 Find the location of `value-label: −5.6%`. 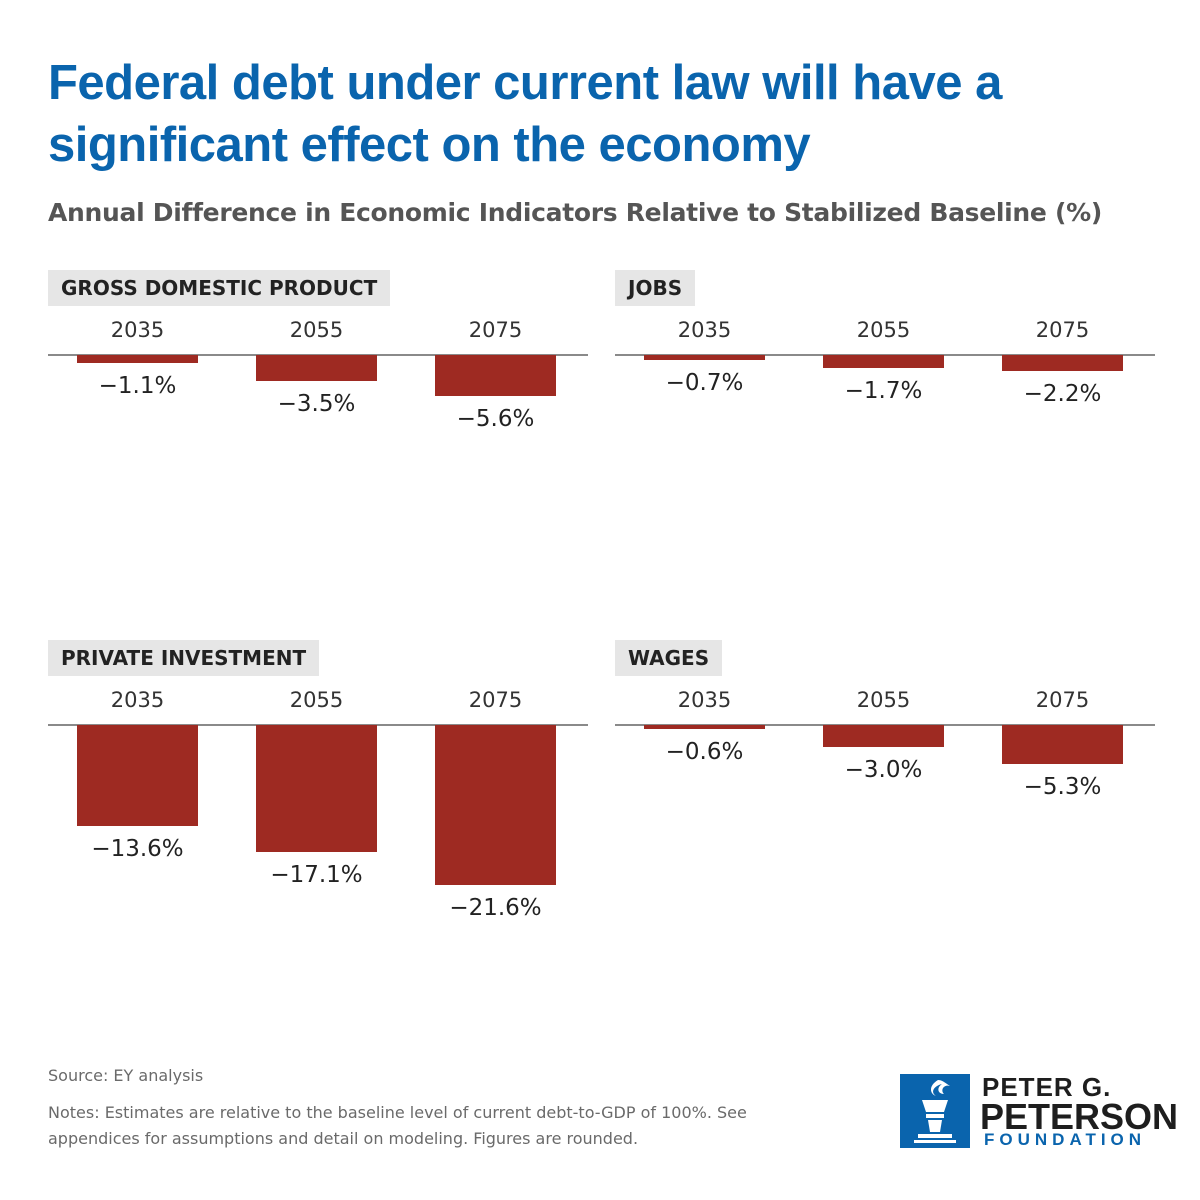

value-label: −5.6% is located at coordinates (495, 419).